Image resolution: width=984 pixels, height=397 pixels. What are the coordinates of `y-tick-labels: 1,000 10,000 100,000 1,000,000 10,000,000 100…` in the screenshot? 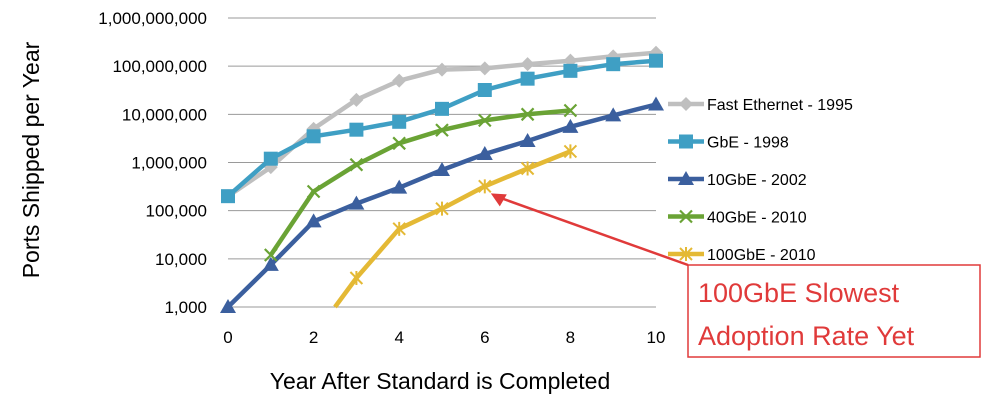 It's located at (152, 163).